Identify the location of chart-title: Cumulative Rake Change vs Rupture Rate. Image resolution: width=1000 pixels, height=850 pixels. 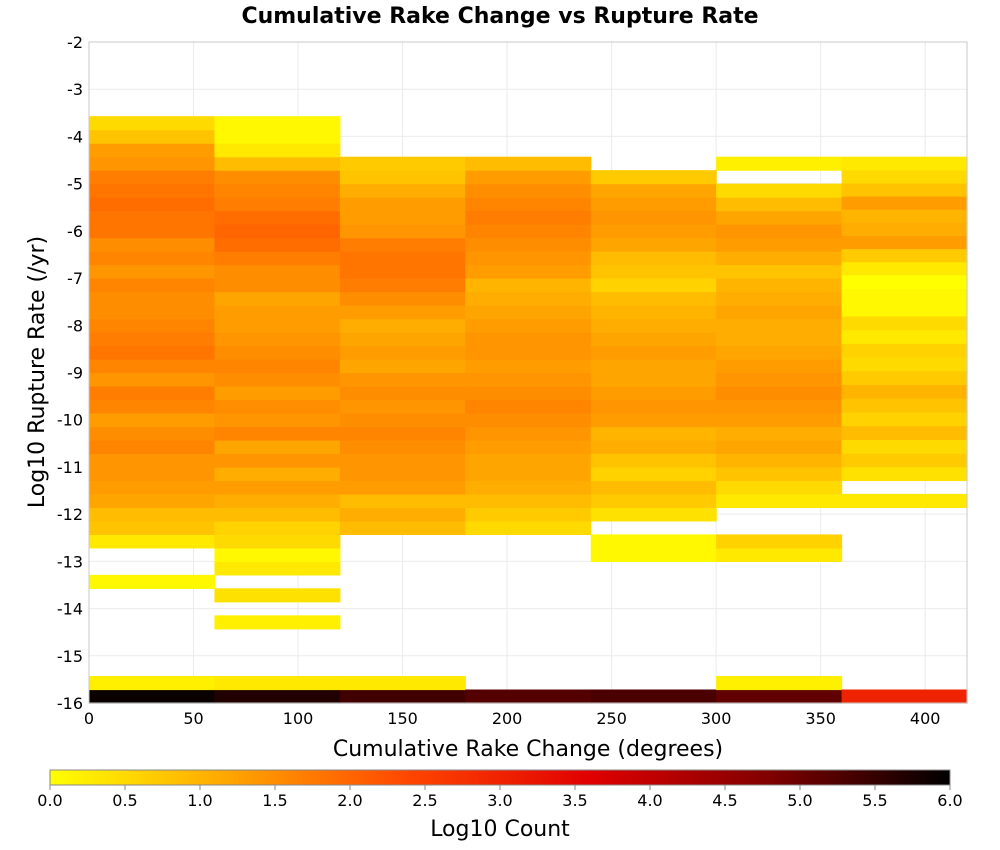
(499, 16).